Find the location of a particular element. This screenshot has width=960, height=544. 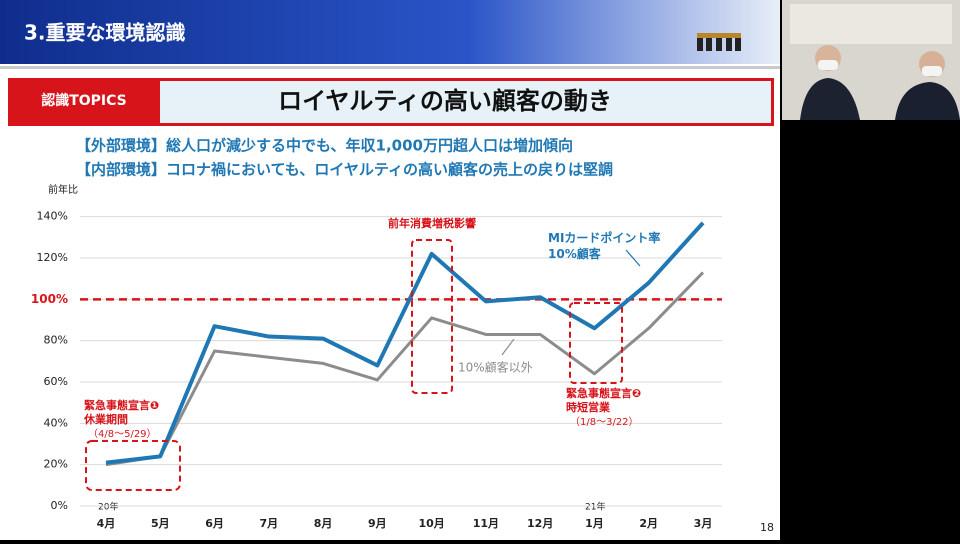

y-tick-label: 60% is located at coordinates (56, 381).